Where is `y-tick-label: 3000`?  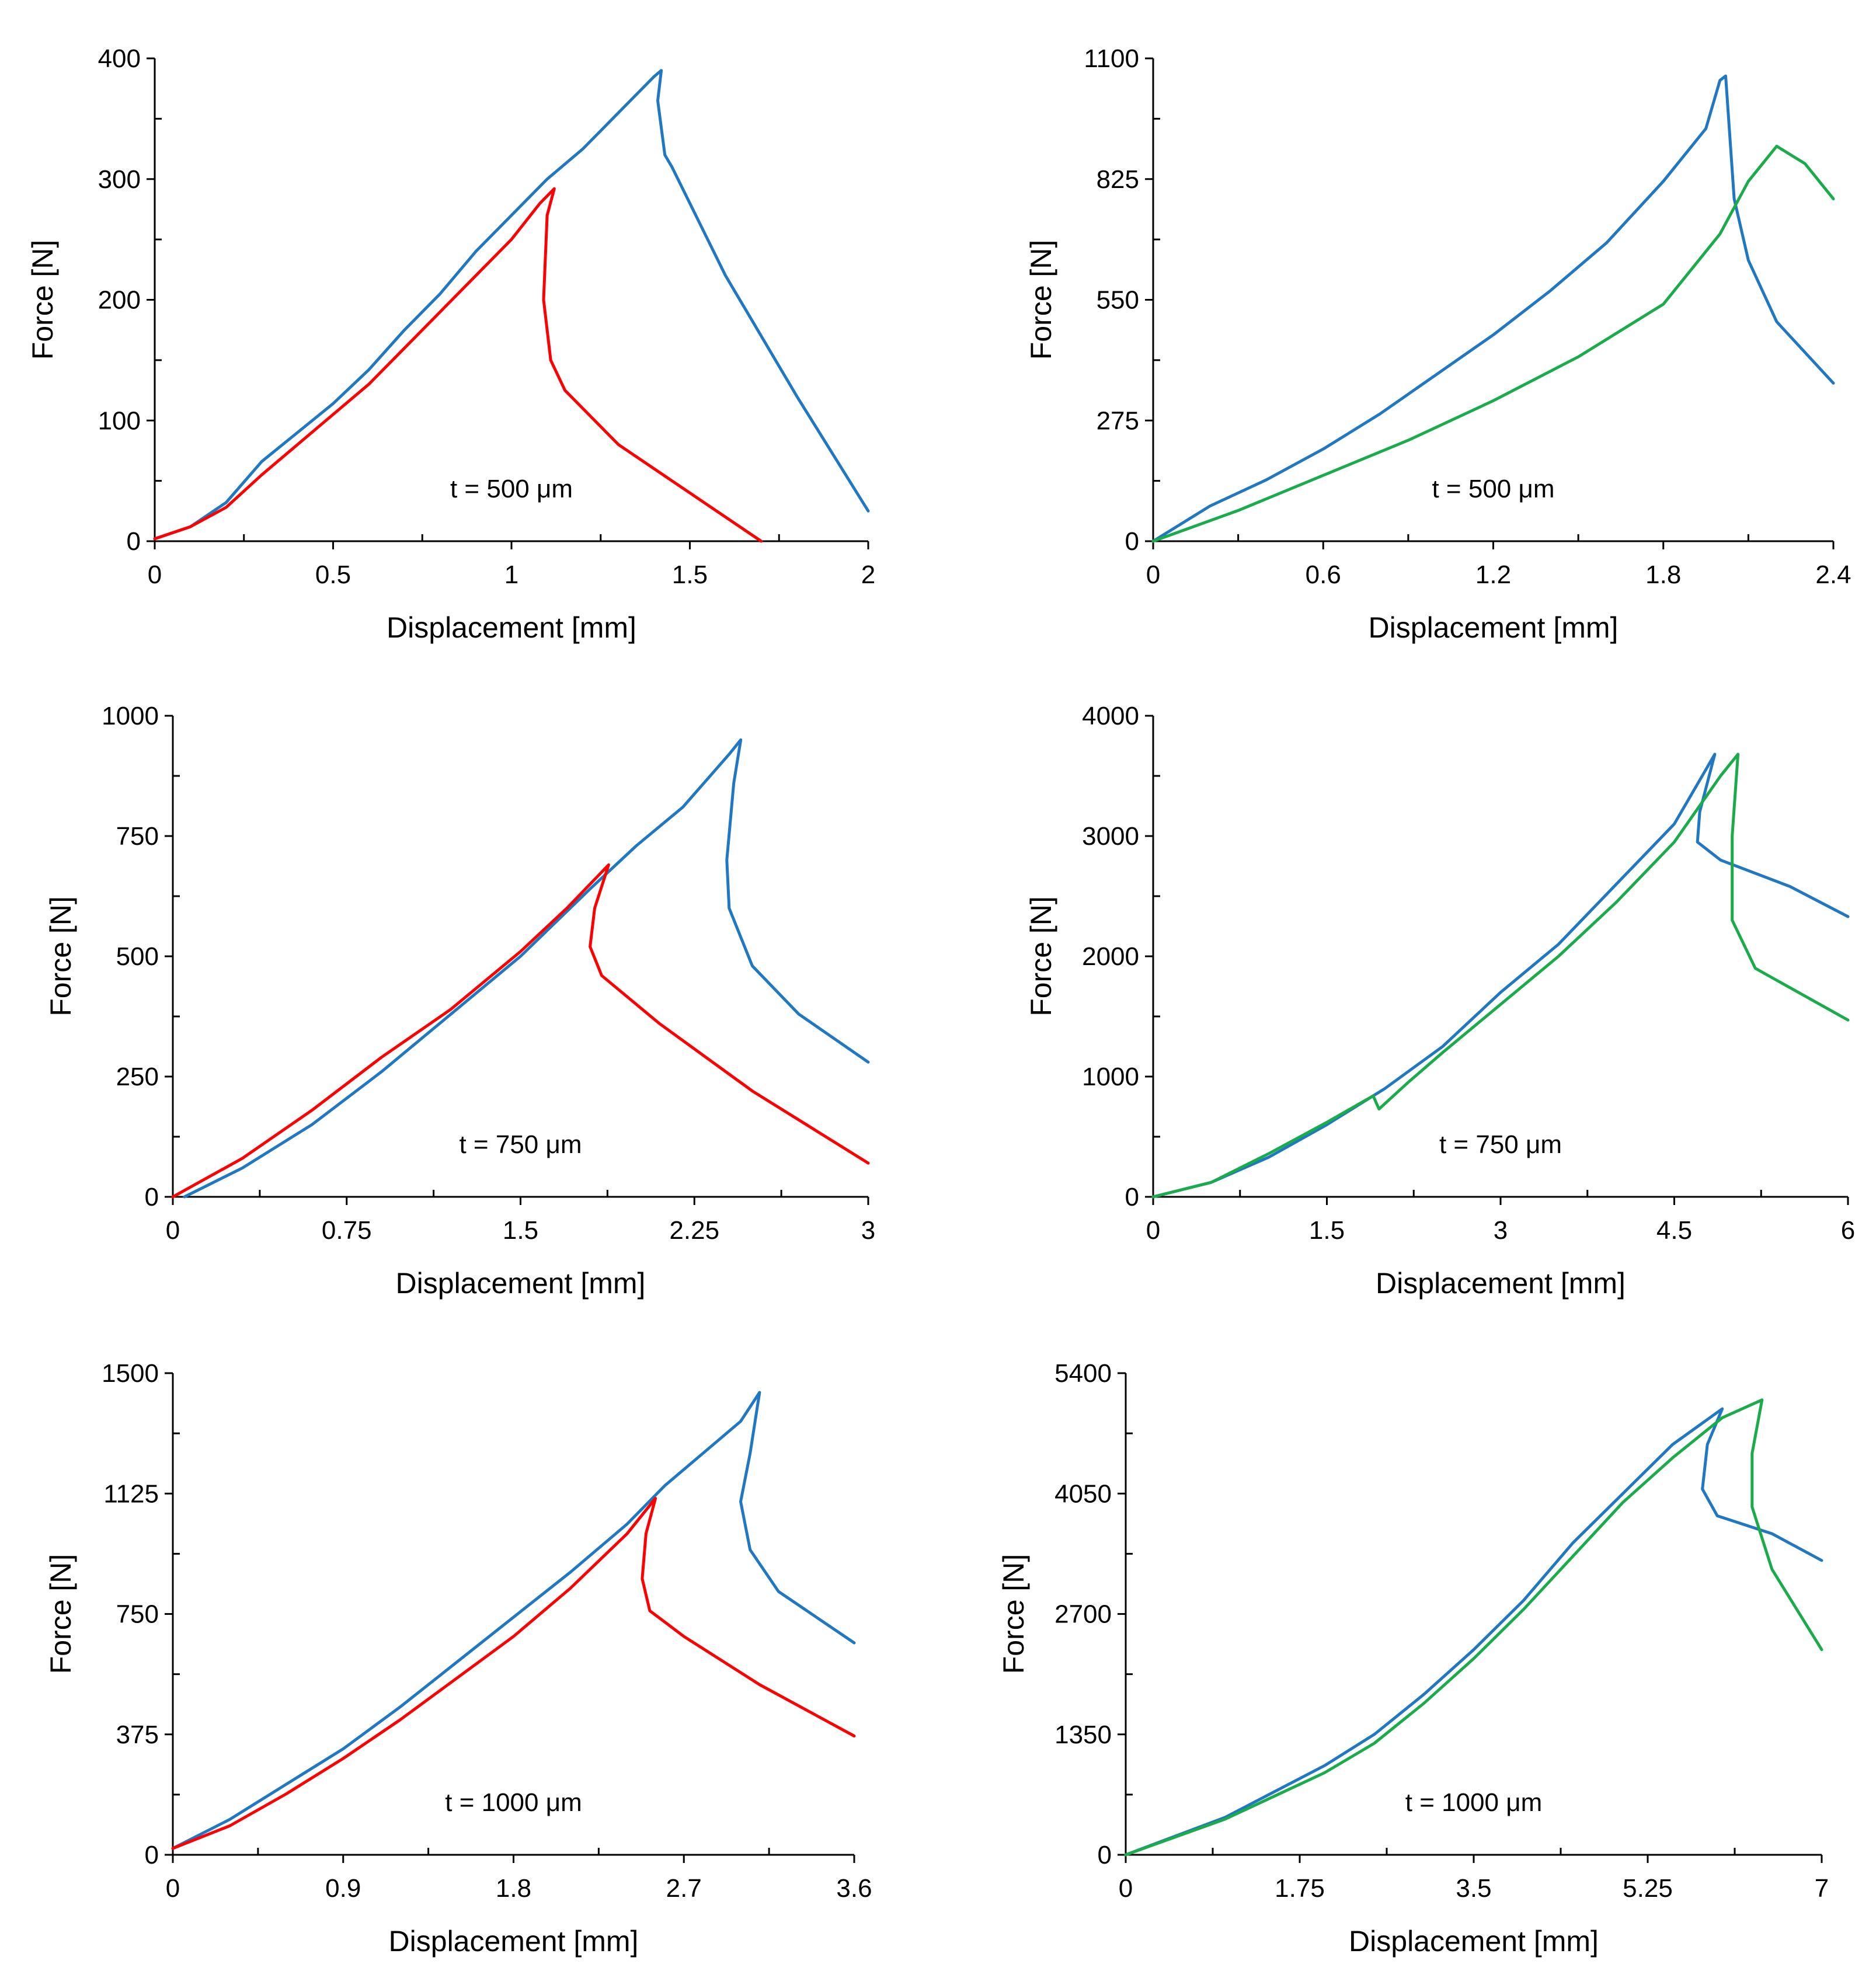 y-tick-label: 3000 is located at coordinates (1110, 836).